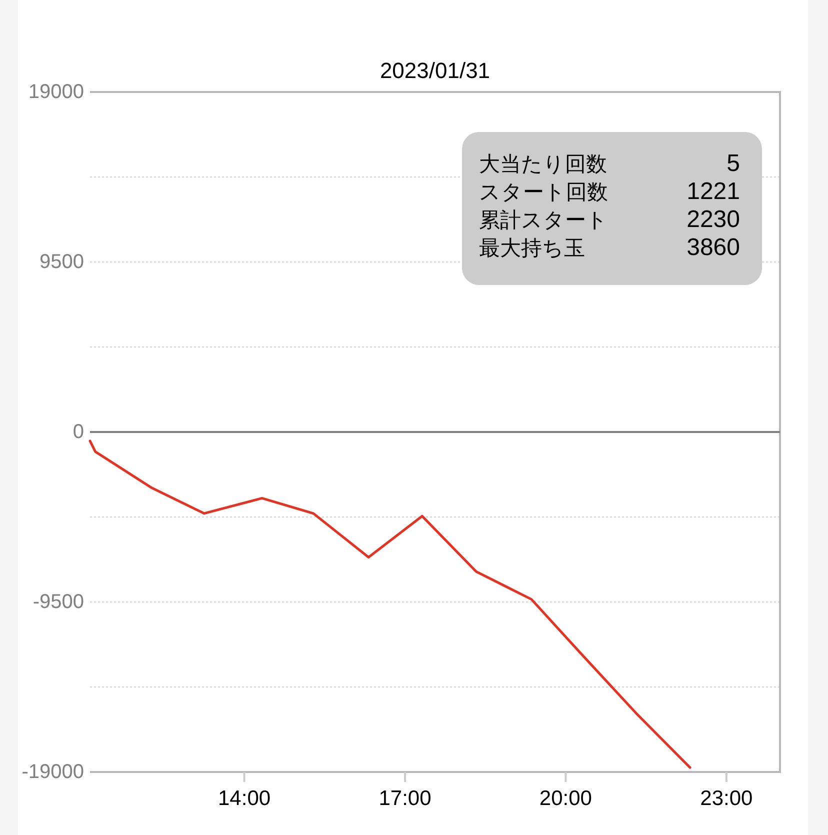  I want to click on chart-title: 2023/01/31, so click(435, 70).